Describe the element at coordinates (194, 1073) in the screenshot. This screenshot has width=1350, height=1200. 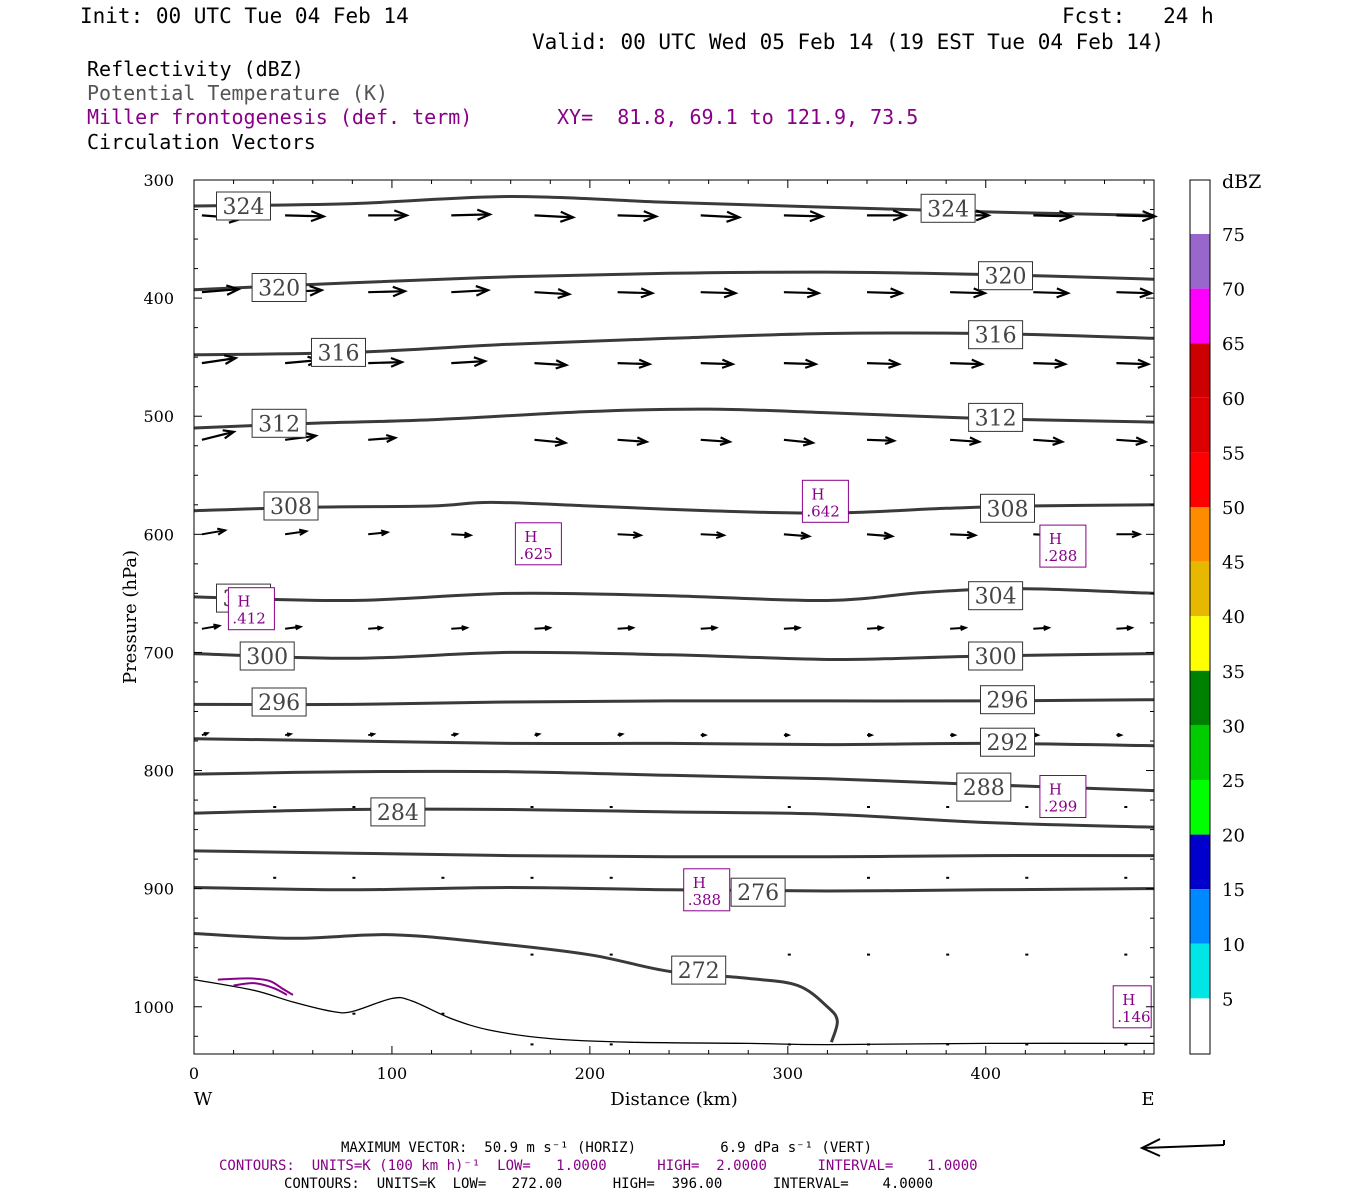
I see `x-tick-label: 0` at that location.